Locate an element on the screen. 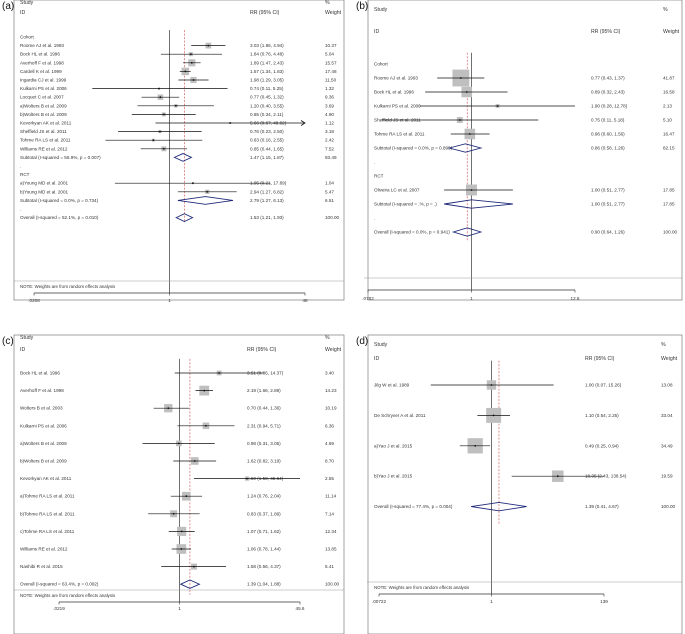  ci-value: 1.07 (0.71, 1.62) is located at coordinates (264, 531).